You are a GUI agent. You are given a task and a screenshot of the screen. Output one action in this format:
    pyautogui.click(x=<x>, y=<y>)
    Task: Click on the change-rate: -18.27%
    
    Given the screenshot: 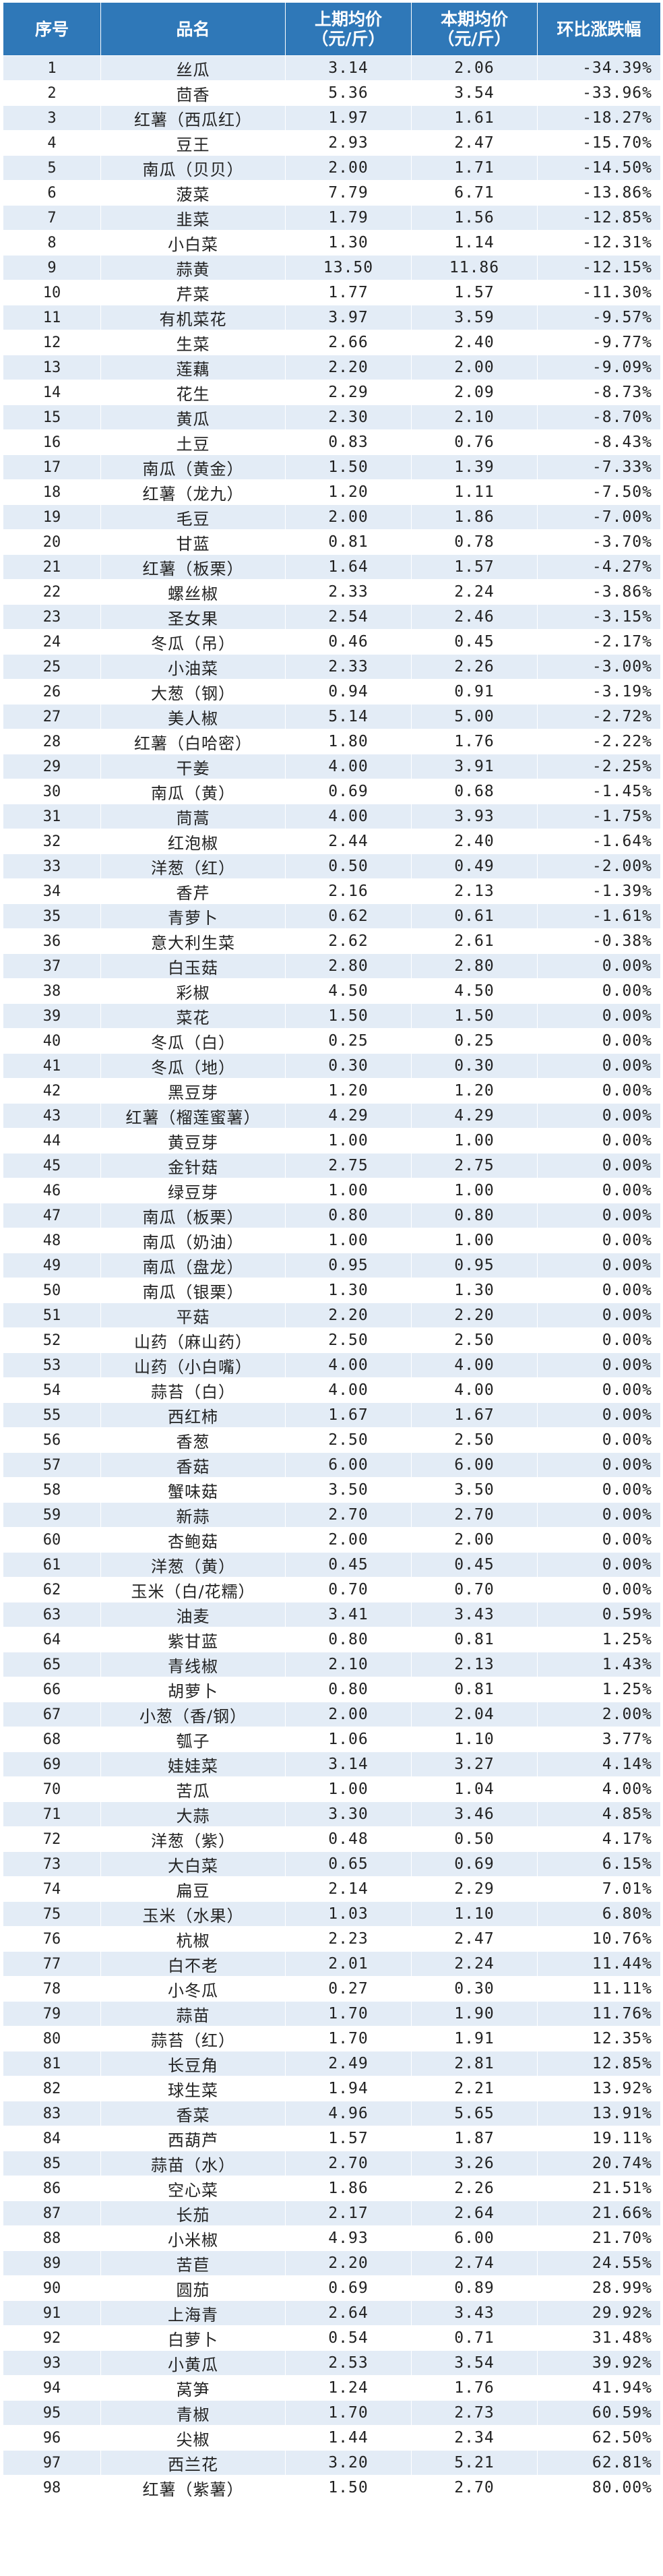 What is the action you would take?
    pyautogui.click(x=599, y=118)
    